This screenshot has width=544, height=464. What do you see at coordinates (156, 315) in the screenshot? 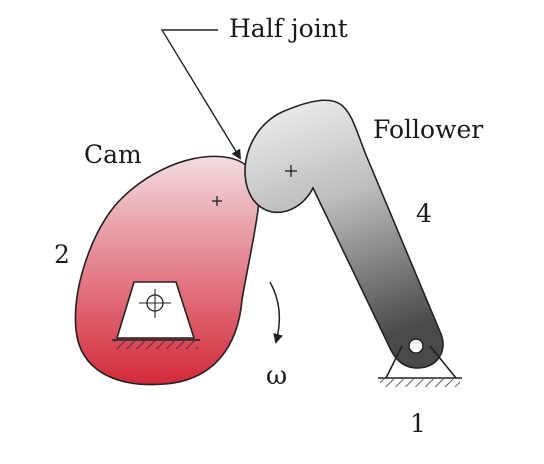
I see `cam-pivot-bearing` at bounding box center [156, 315].